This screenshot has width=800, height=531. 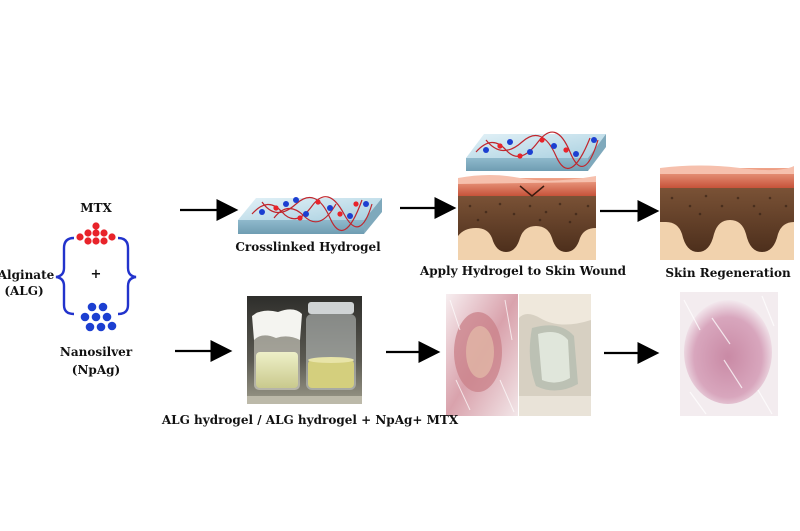 I want to click on crosslinked-hydrogel-label: Crosslinked Hydrogel, so click(x=308, y=247).